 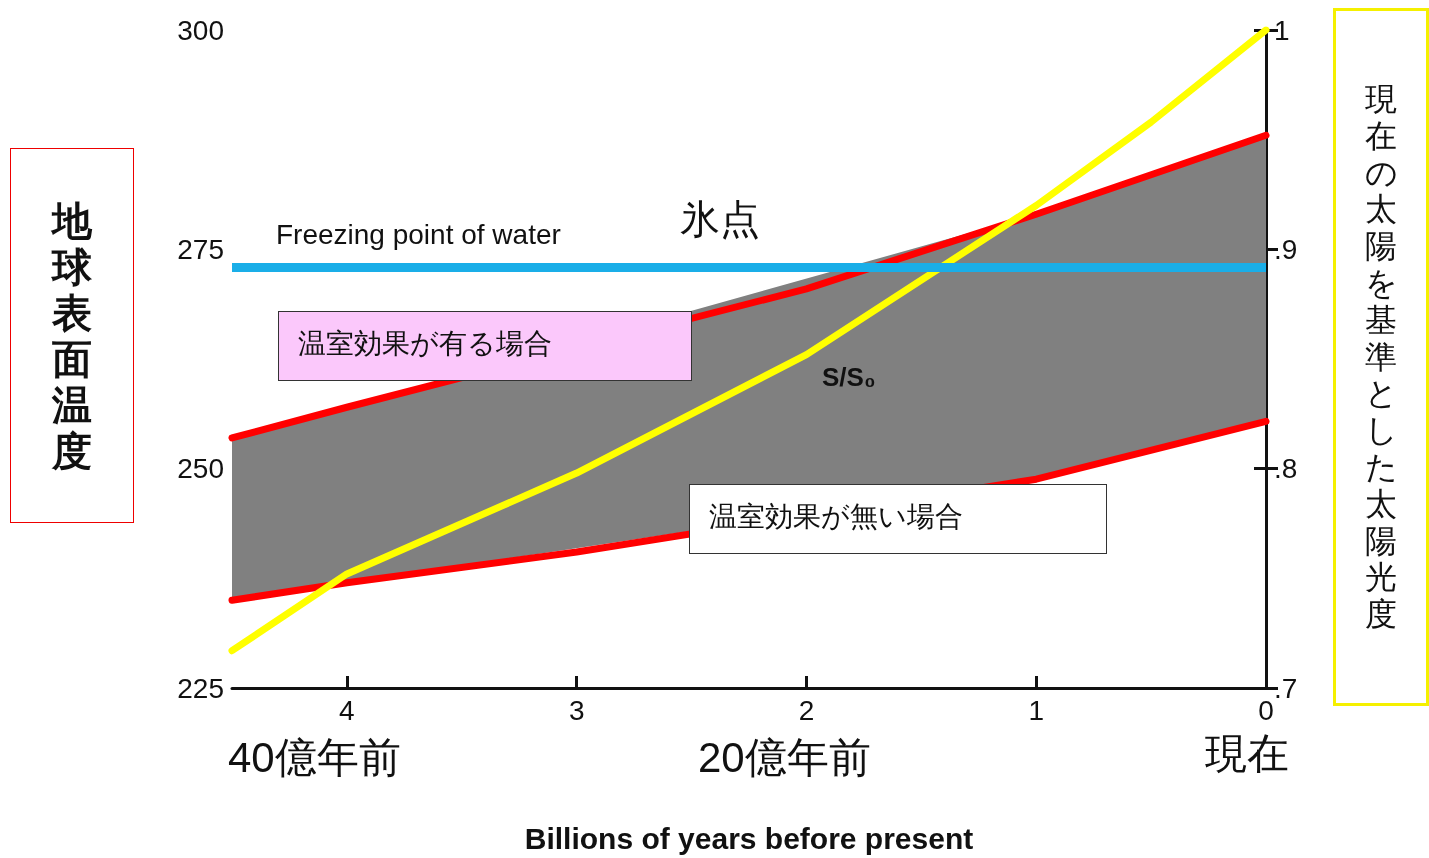 What do you see at coordinates (72, 335) in the screenshot?
I see `y-axis-title: 地球表面温度` at bounding box center [72, 335].